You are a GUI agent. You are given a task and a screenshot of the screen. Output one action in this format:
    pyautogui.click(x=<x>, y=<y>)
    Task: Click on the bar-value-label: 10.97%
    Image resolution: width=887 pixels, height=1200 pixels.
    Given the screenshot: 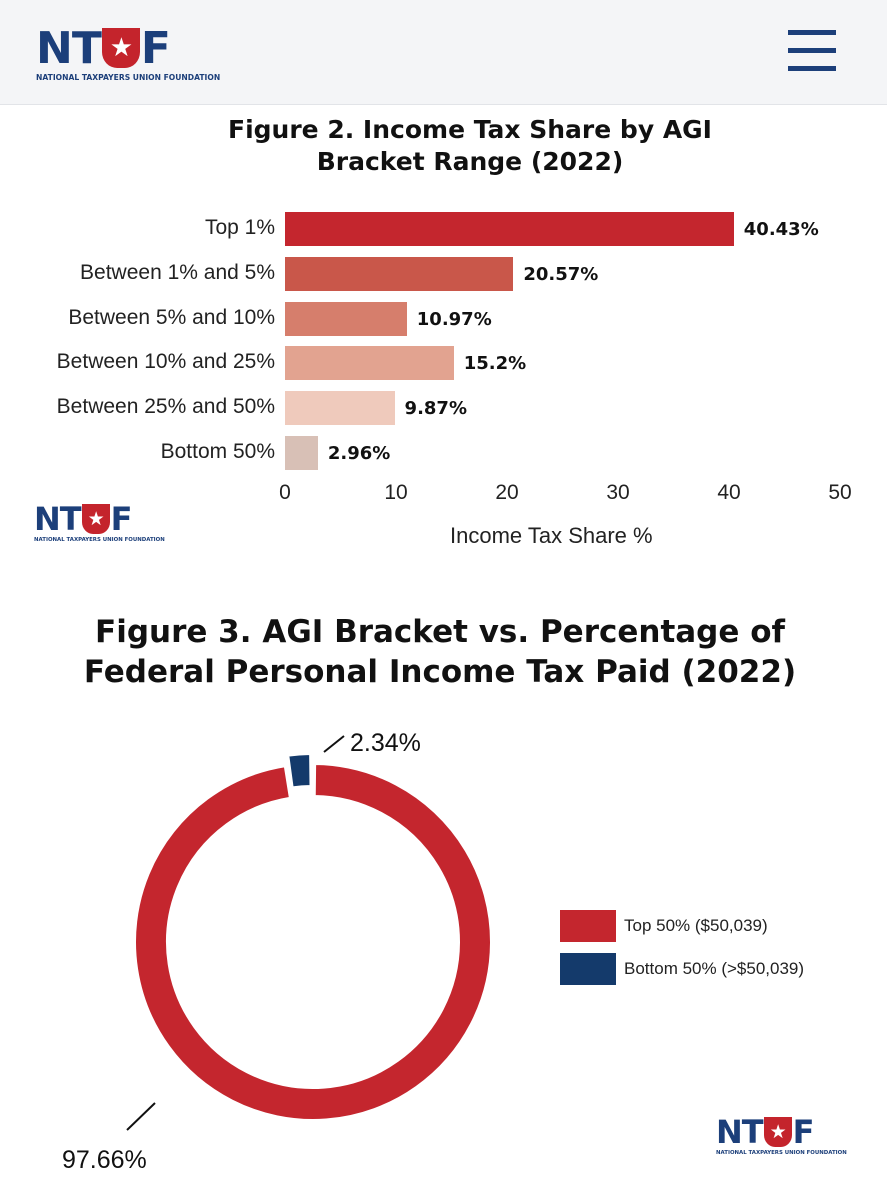 What is the action you would take?
    pyautogui.click(x=454, y=319)
    